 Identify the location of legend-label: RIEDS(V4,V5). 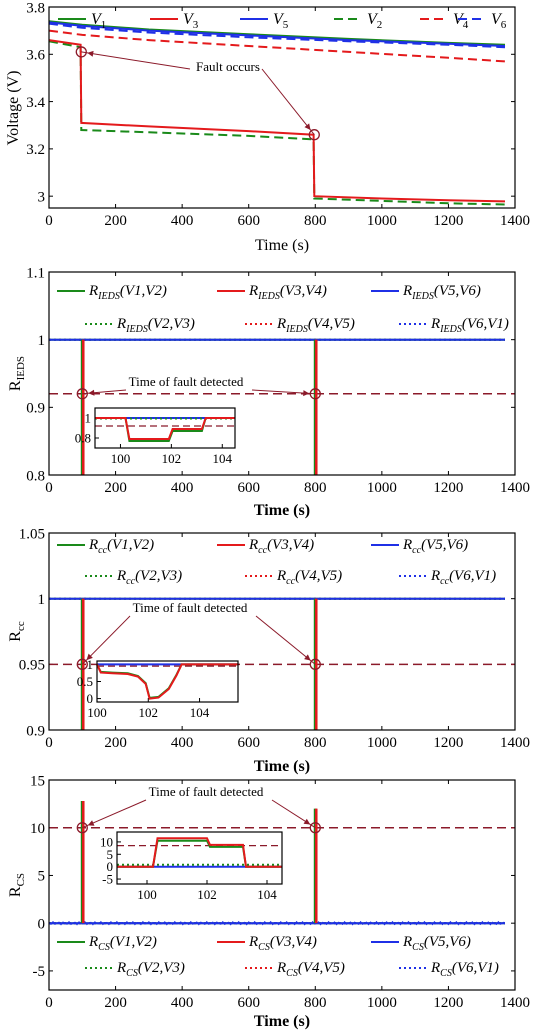
(315, 325).